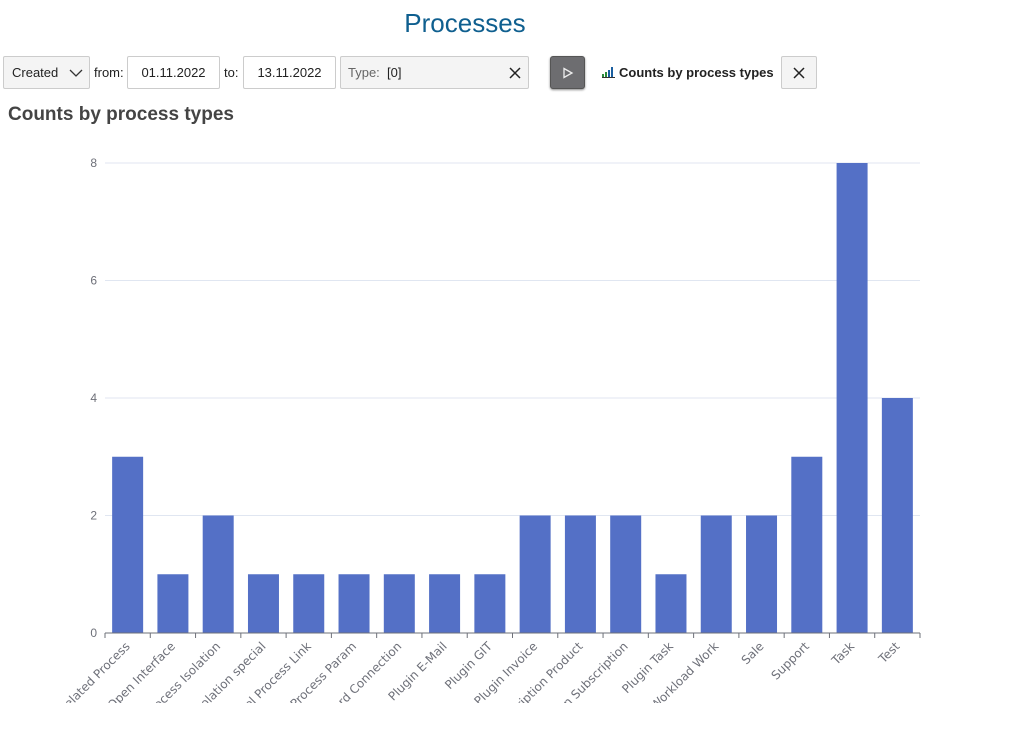  I want to click on type-value: [0], so click(394, 72).